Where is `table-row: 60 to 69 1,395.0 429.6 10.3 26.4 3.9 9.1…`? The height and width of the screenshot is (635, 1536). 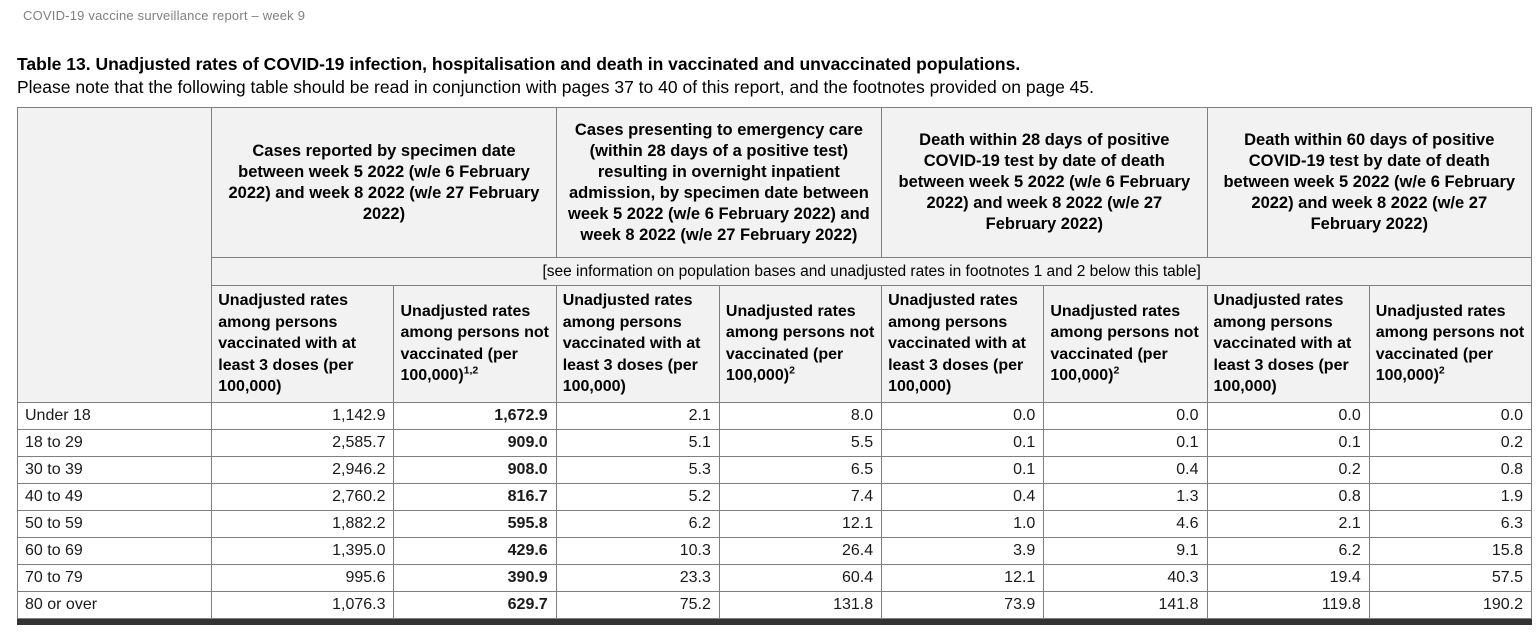 table-row: 60 to 69 1,395.0 429.6 10.3 26.4 3.9 9.1… is located at coordinates (774, 550).